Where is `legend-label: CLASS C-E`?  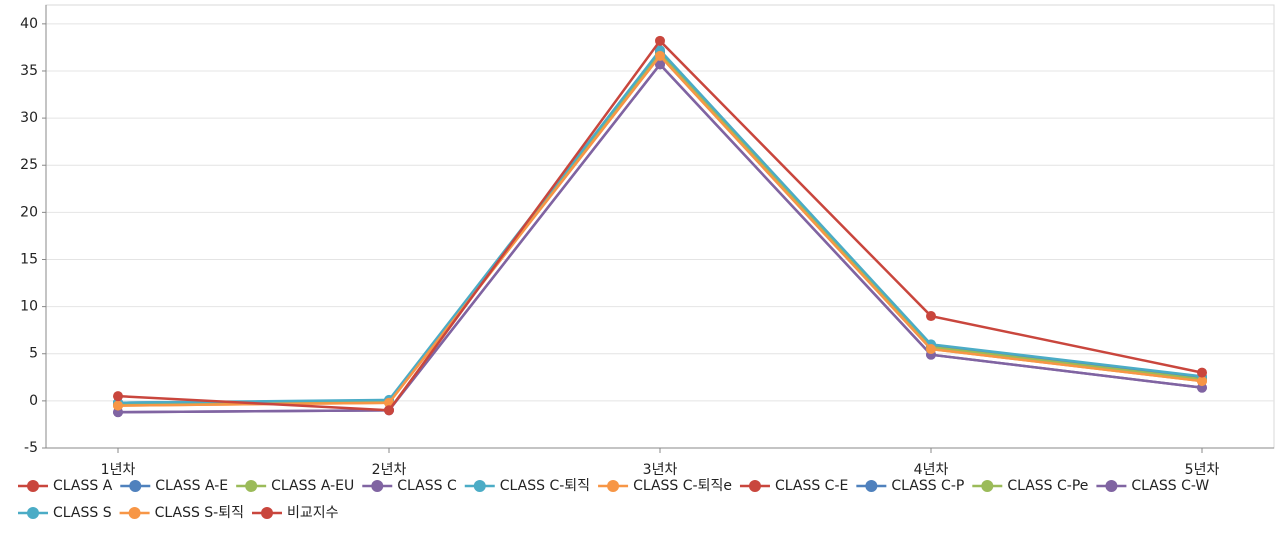 legend-label: CLASS C-E is located at coordinates (811, 486).